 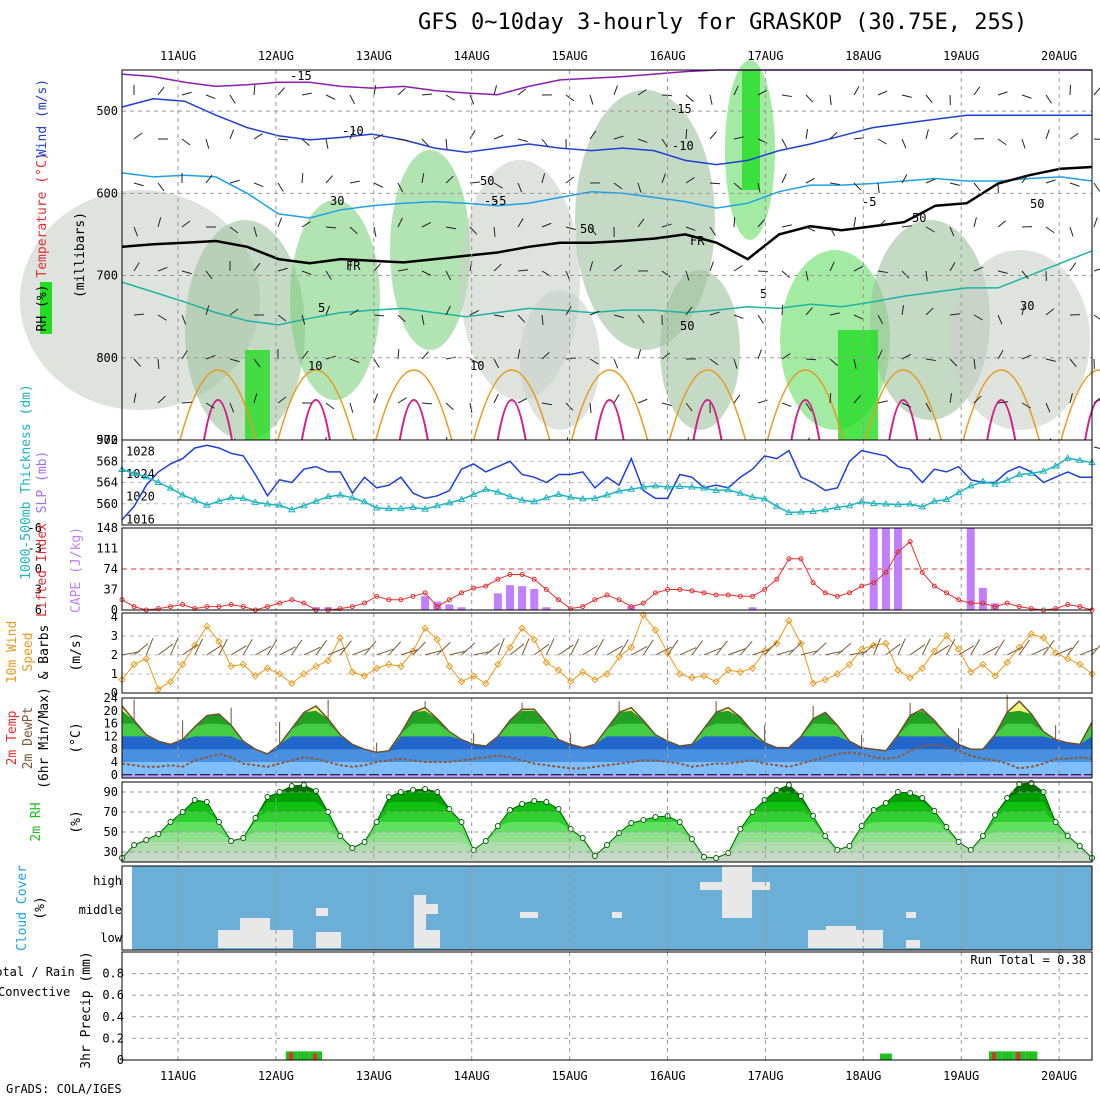 I want to click on thickness-tick-label: 572, so click(x=107, y=440).